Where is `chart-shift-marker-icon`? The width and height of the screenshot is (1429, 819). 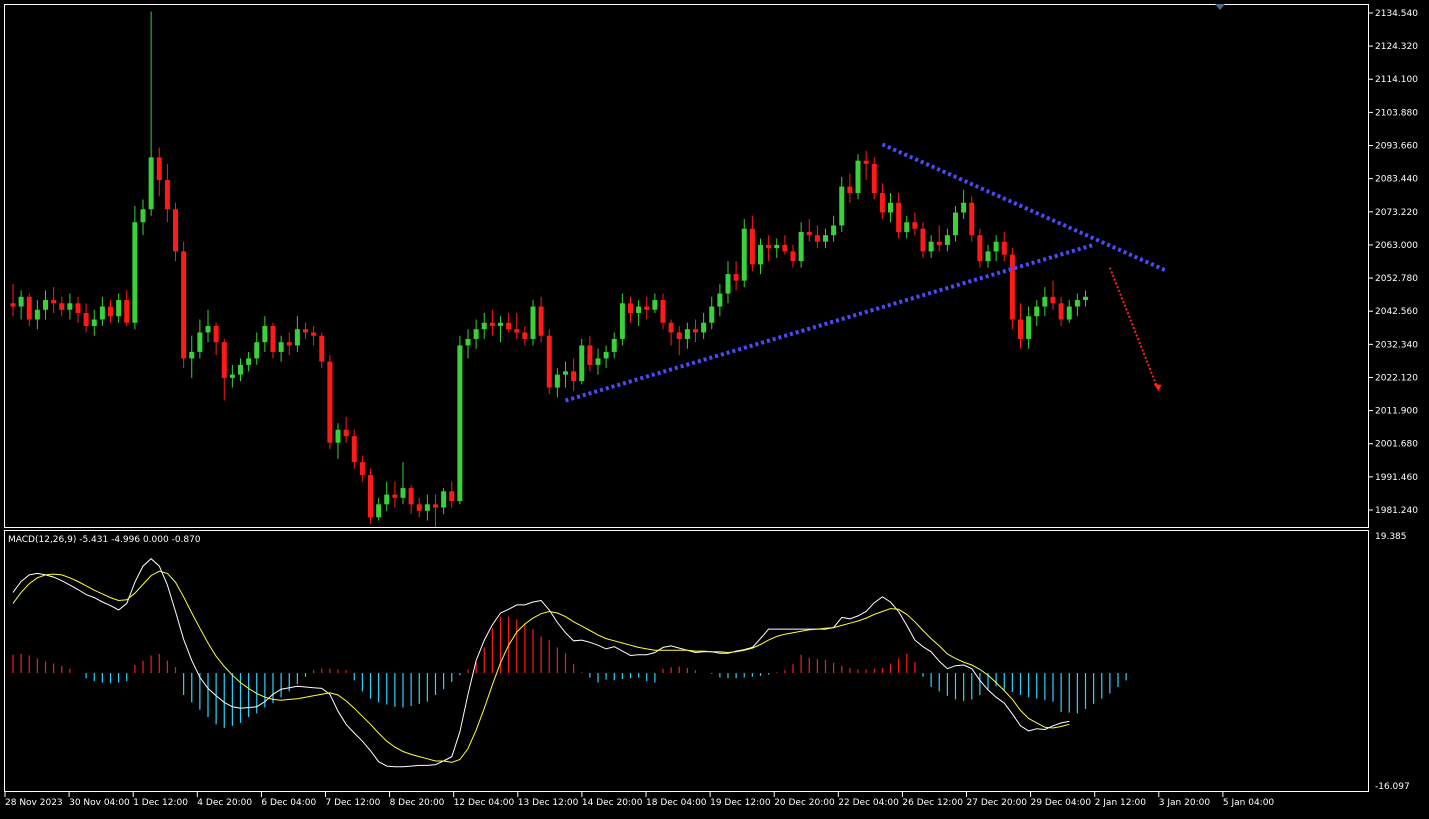 chart-shift-marker-icon is located at coordinates (1220, 7).